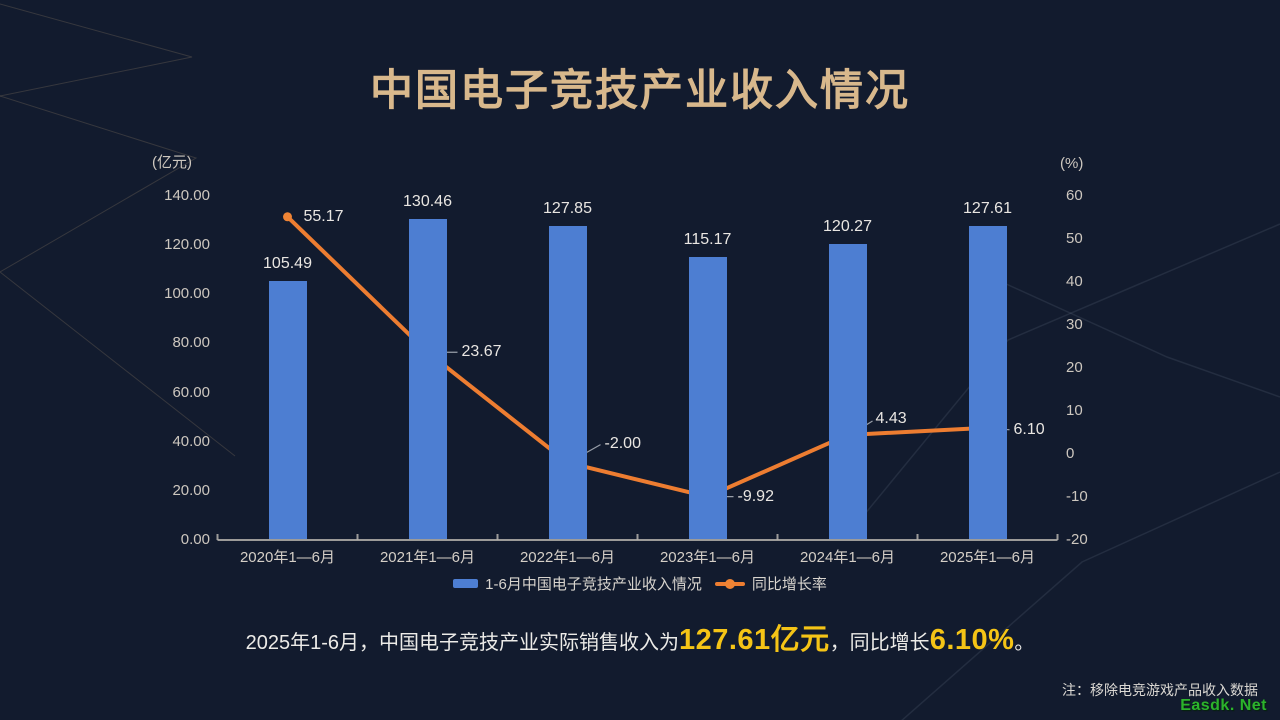  What do you see at coordinates (191, 441) in the screenshot?
I see `left-axis-tick-label: 40.00` at bounding box center [191, 441].